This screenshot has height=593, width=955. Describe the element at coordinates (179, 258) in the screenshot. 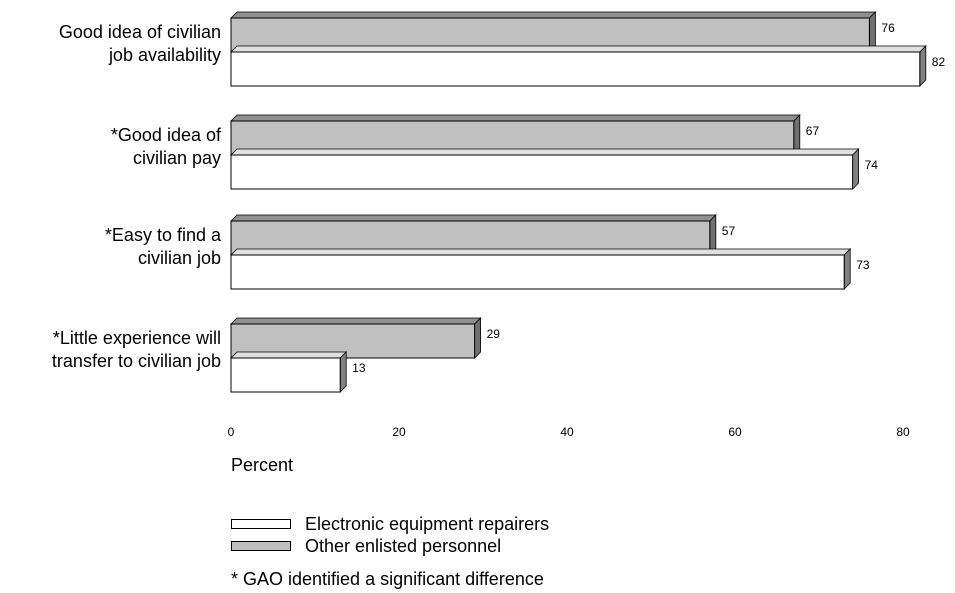

I see `category-label: civilian job` at that location.